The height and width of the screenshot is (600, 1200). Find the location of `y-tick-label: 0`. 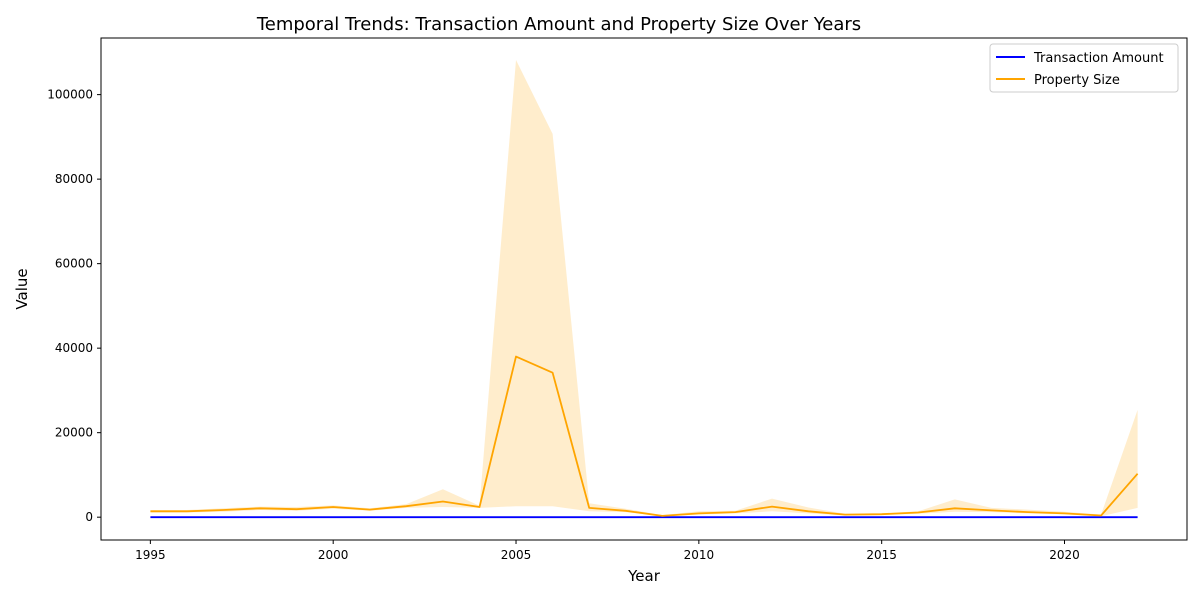

y-tick-label: 0 is located at coordinates (89, 517).